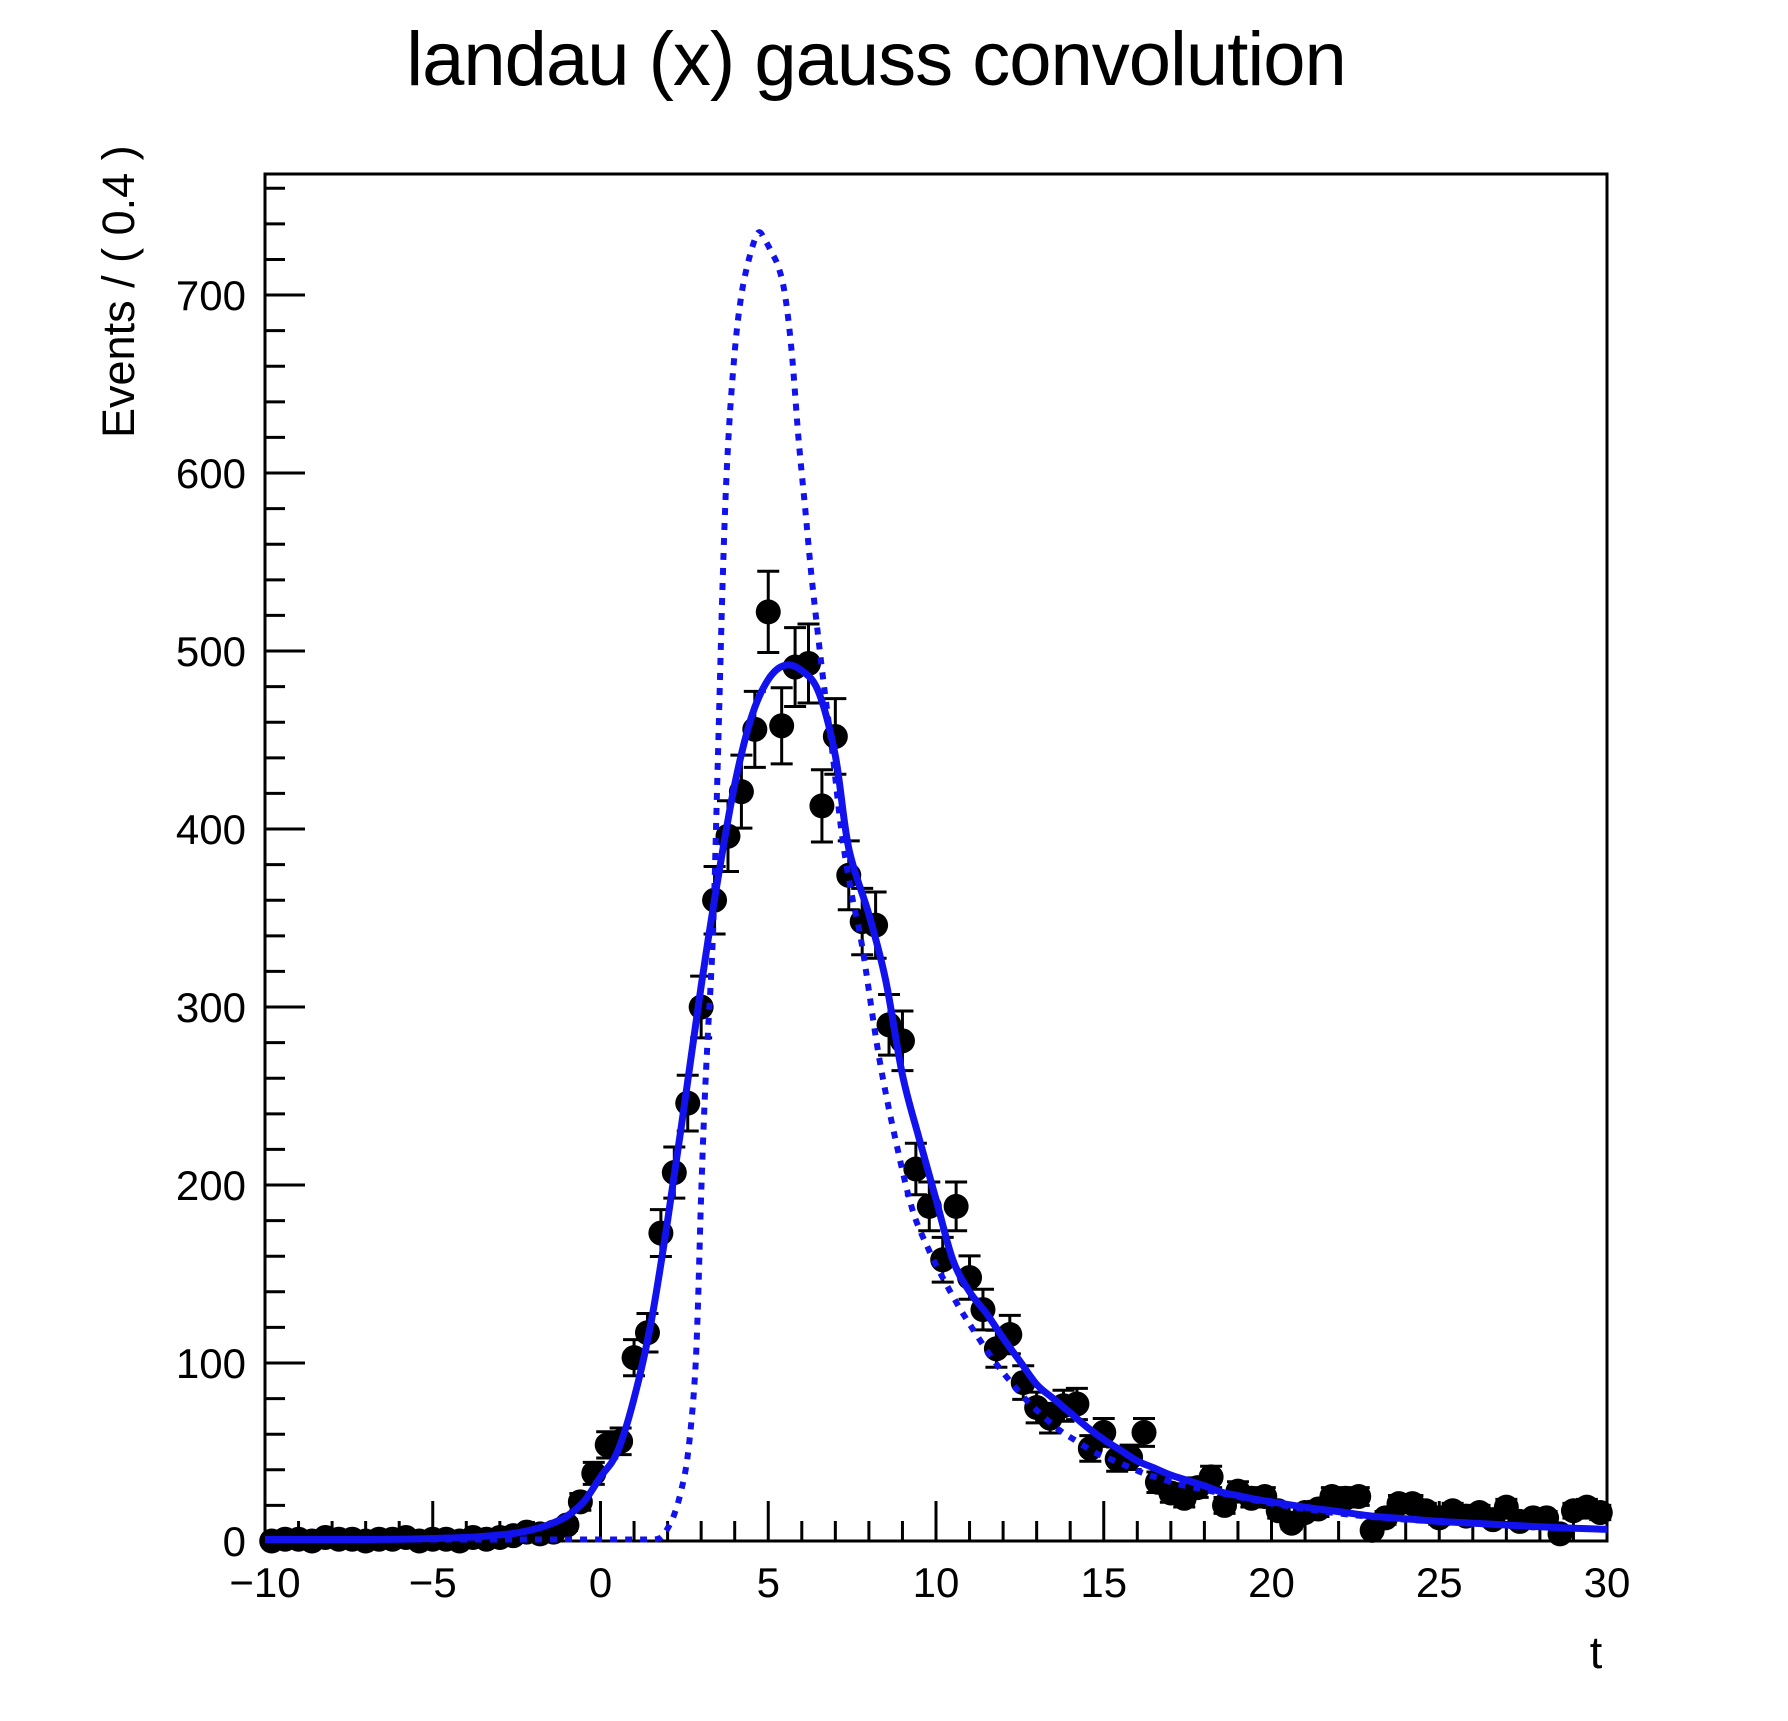  I want to click on y-tick-label: 100, so click(211, 1363).